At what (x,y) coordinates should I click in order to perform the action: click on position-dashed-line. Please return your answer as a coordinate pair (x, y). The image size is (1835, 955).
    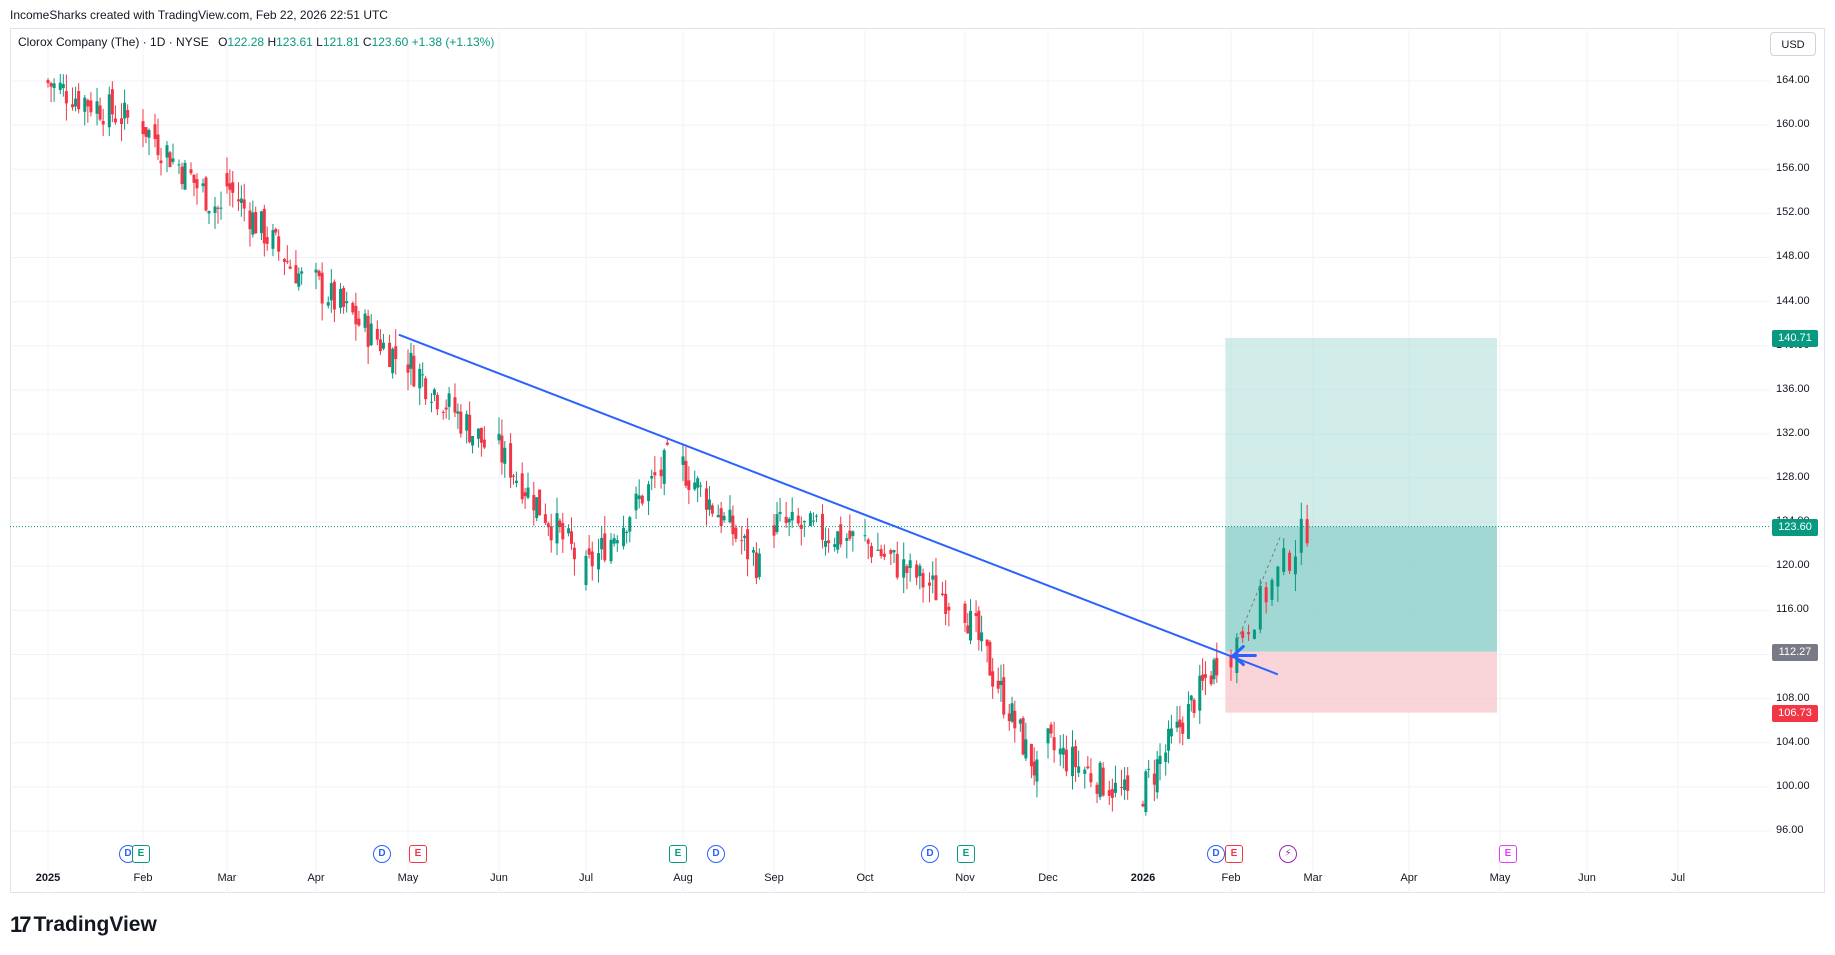
    Looking at the image, I should click on (1257, 591).